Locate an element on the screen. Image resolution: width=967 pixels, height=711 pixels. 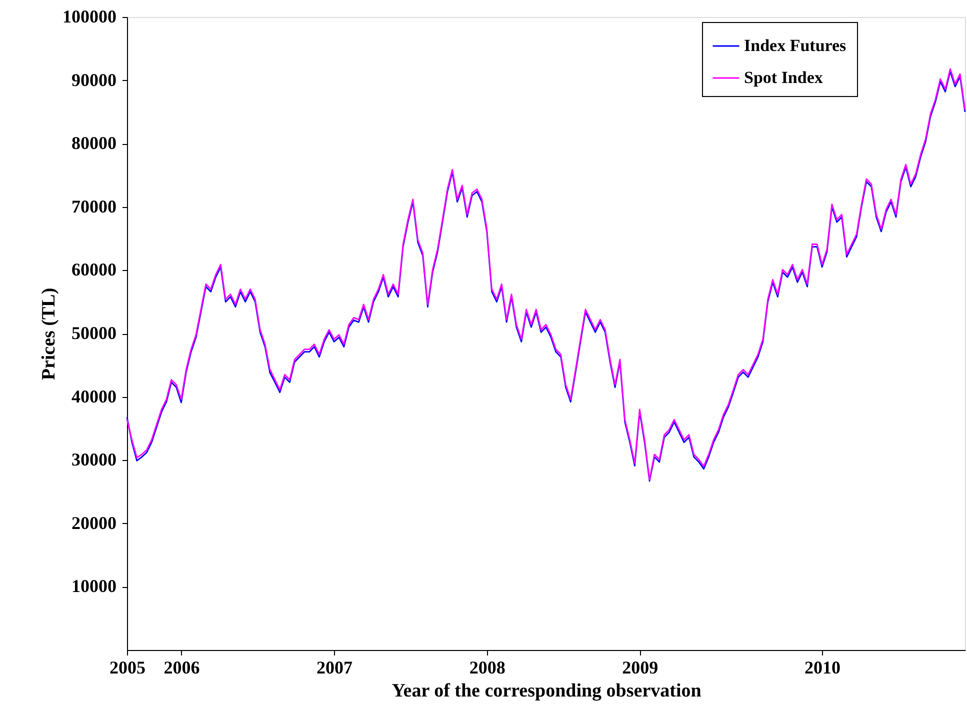
y-tick-label: 60000 is located at coordinates (94, 270).